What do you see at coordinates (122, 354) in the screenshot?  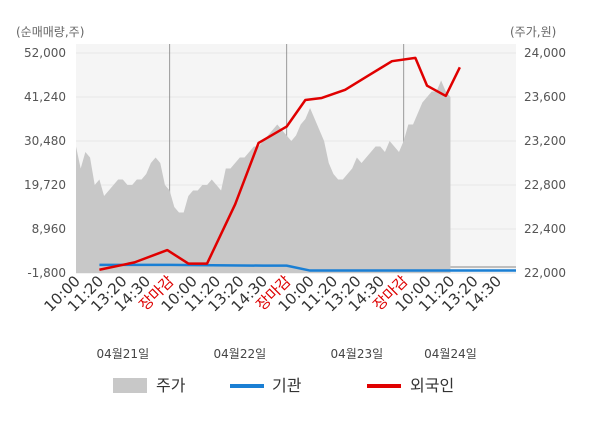 I see `date-label: 04월21일` at bounding box center [122, 354].